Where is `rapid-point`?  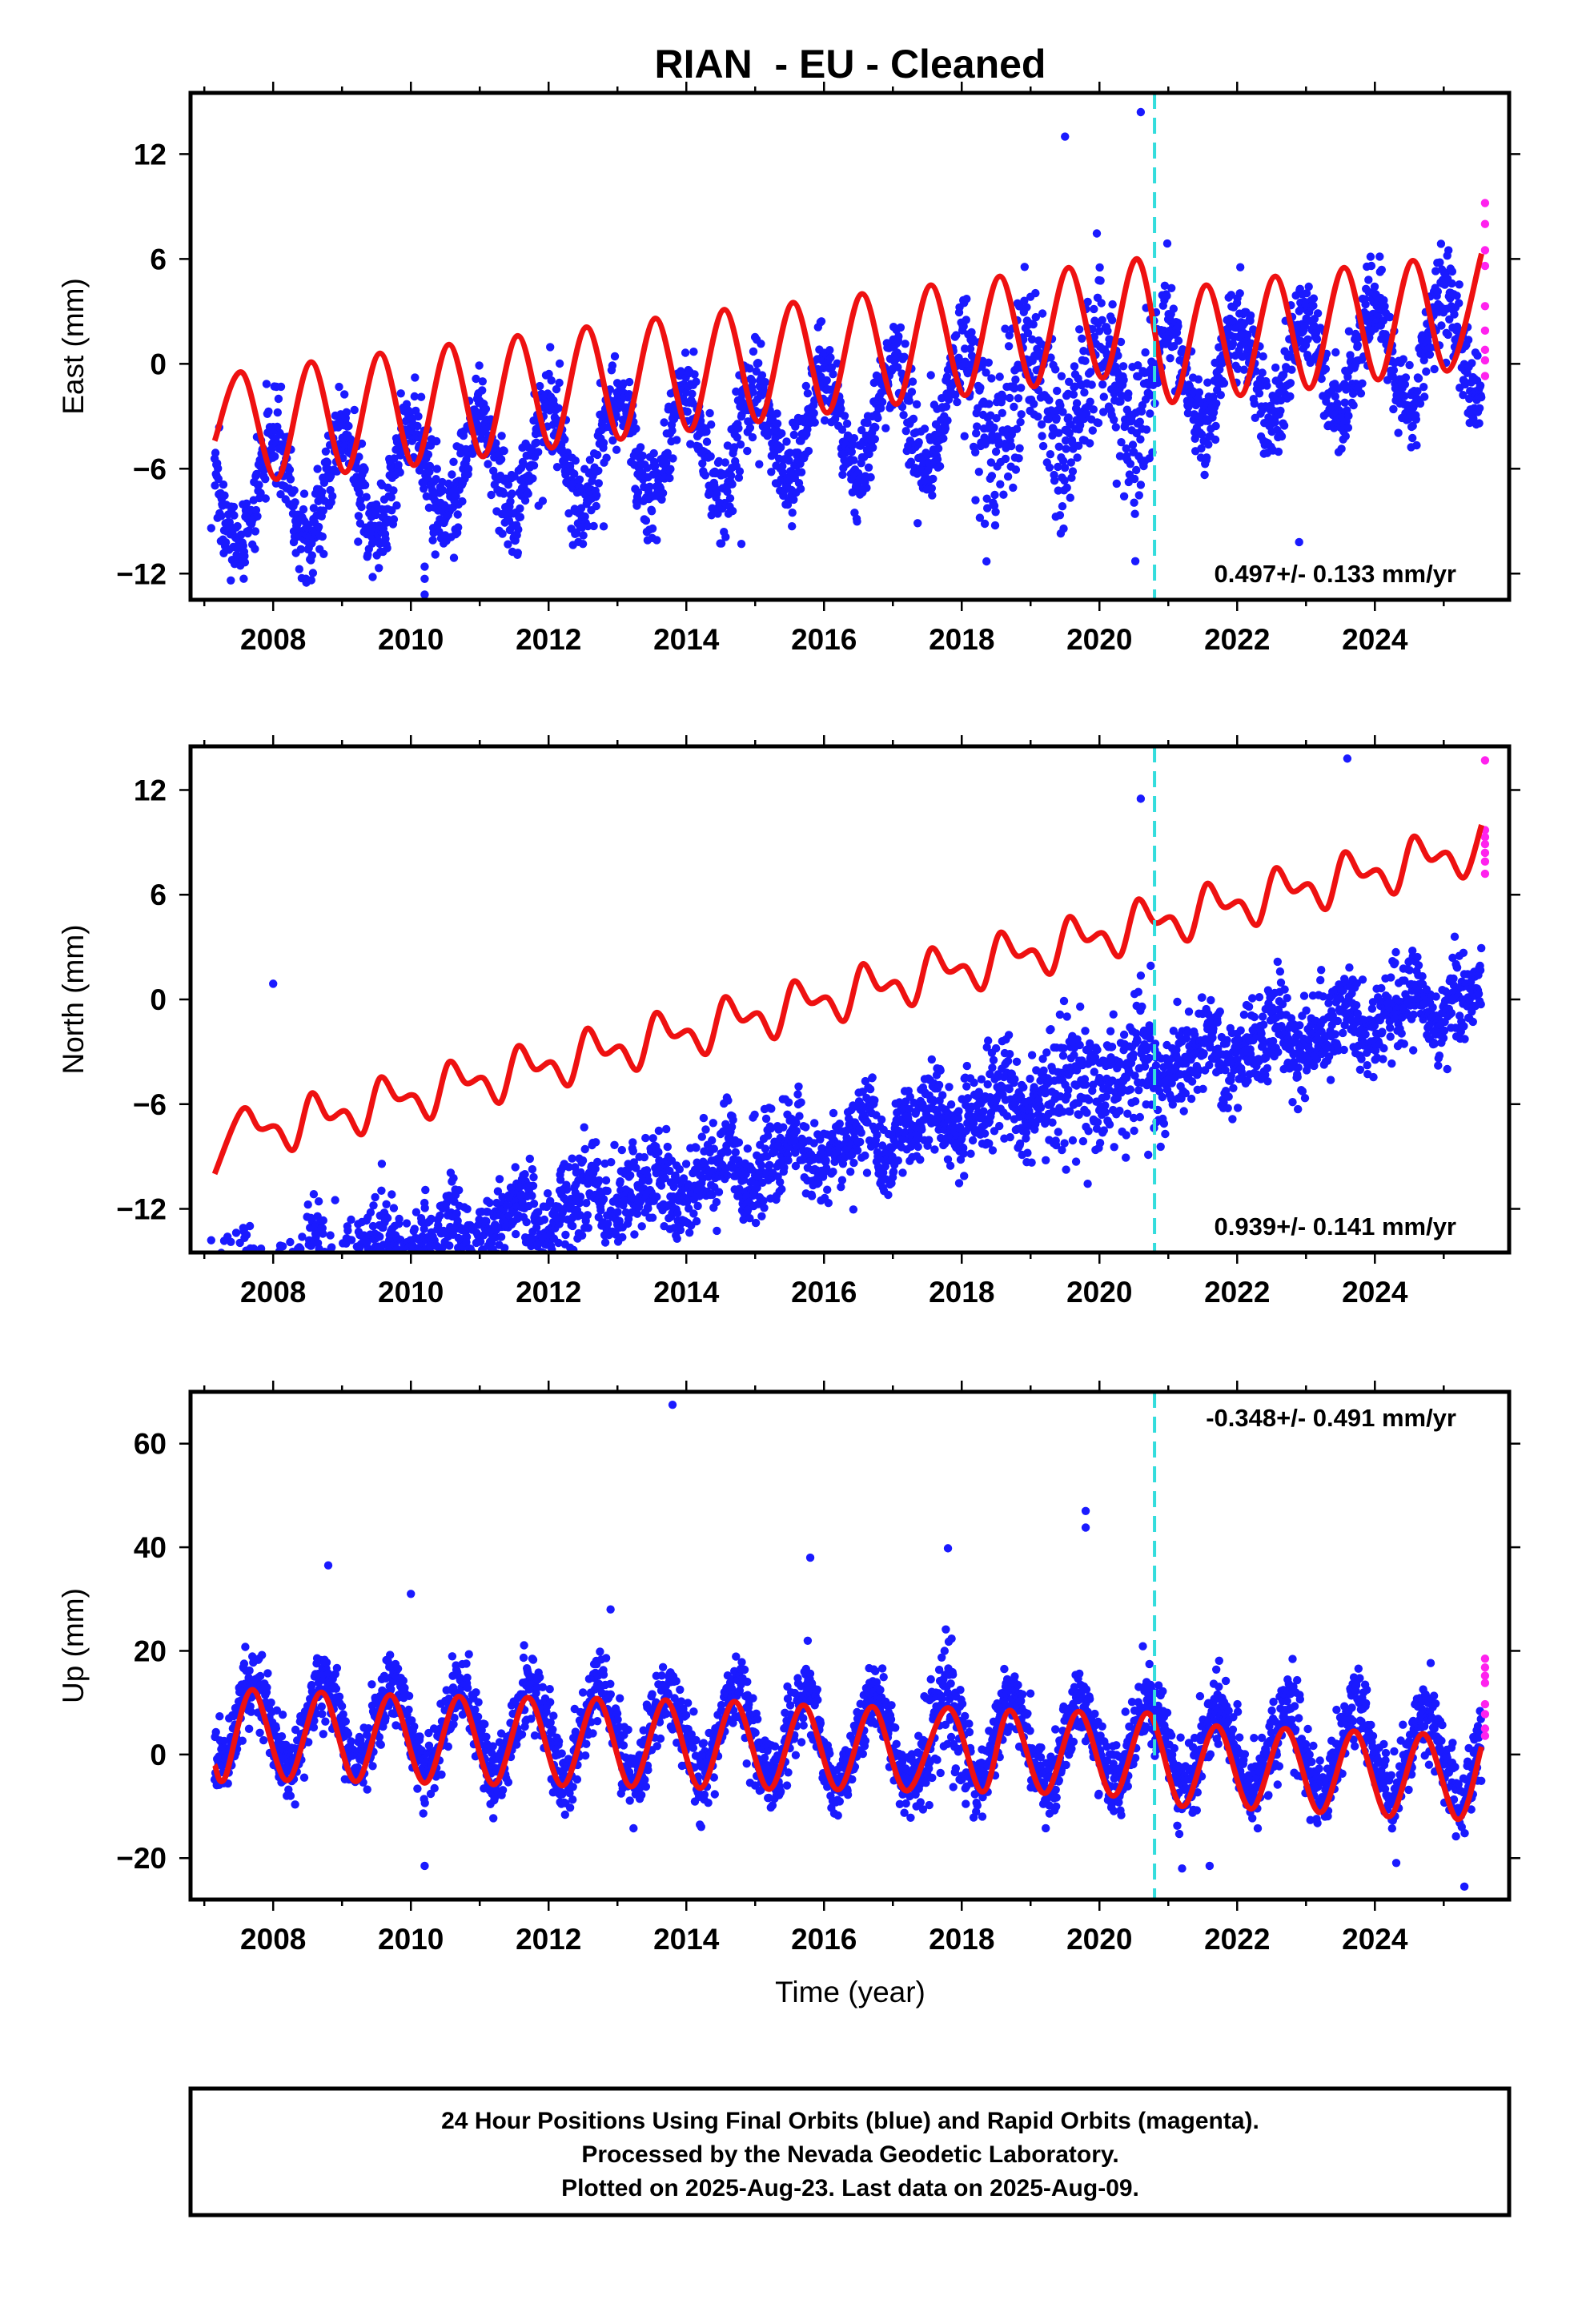 rapid-point is located at coordinates (1485, 203).